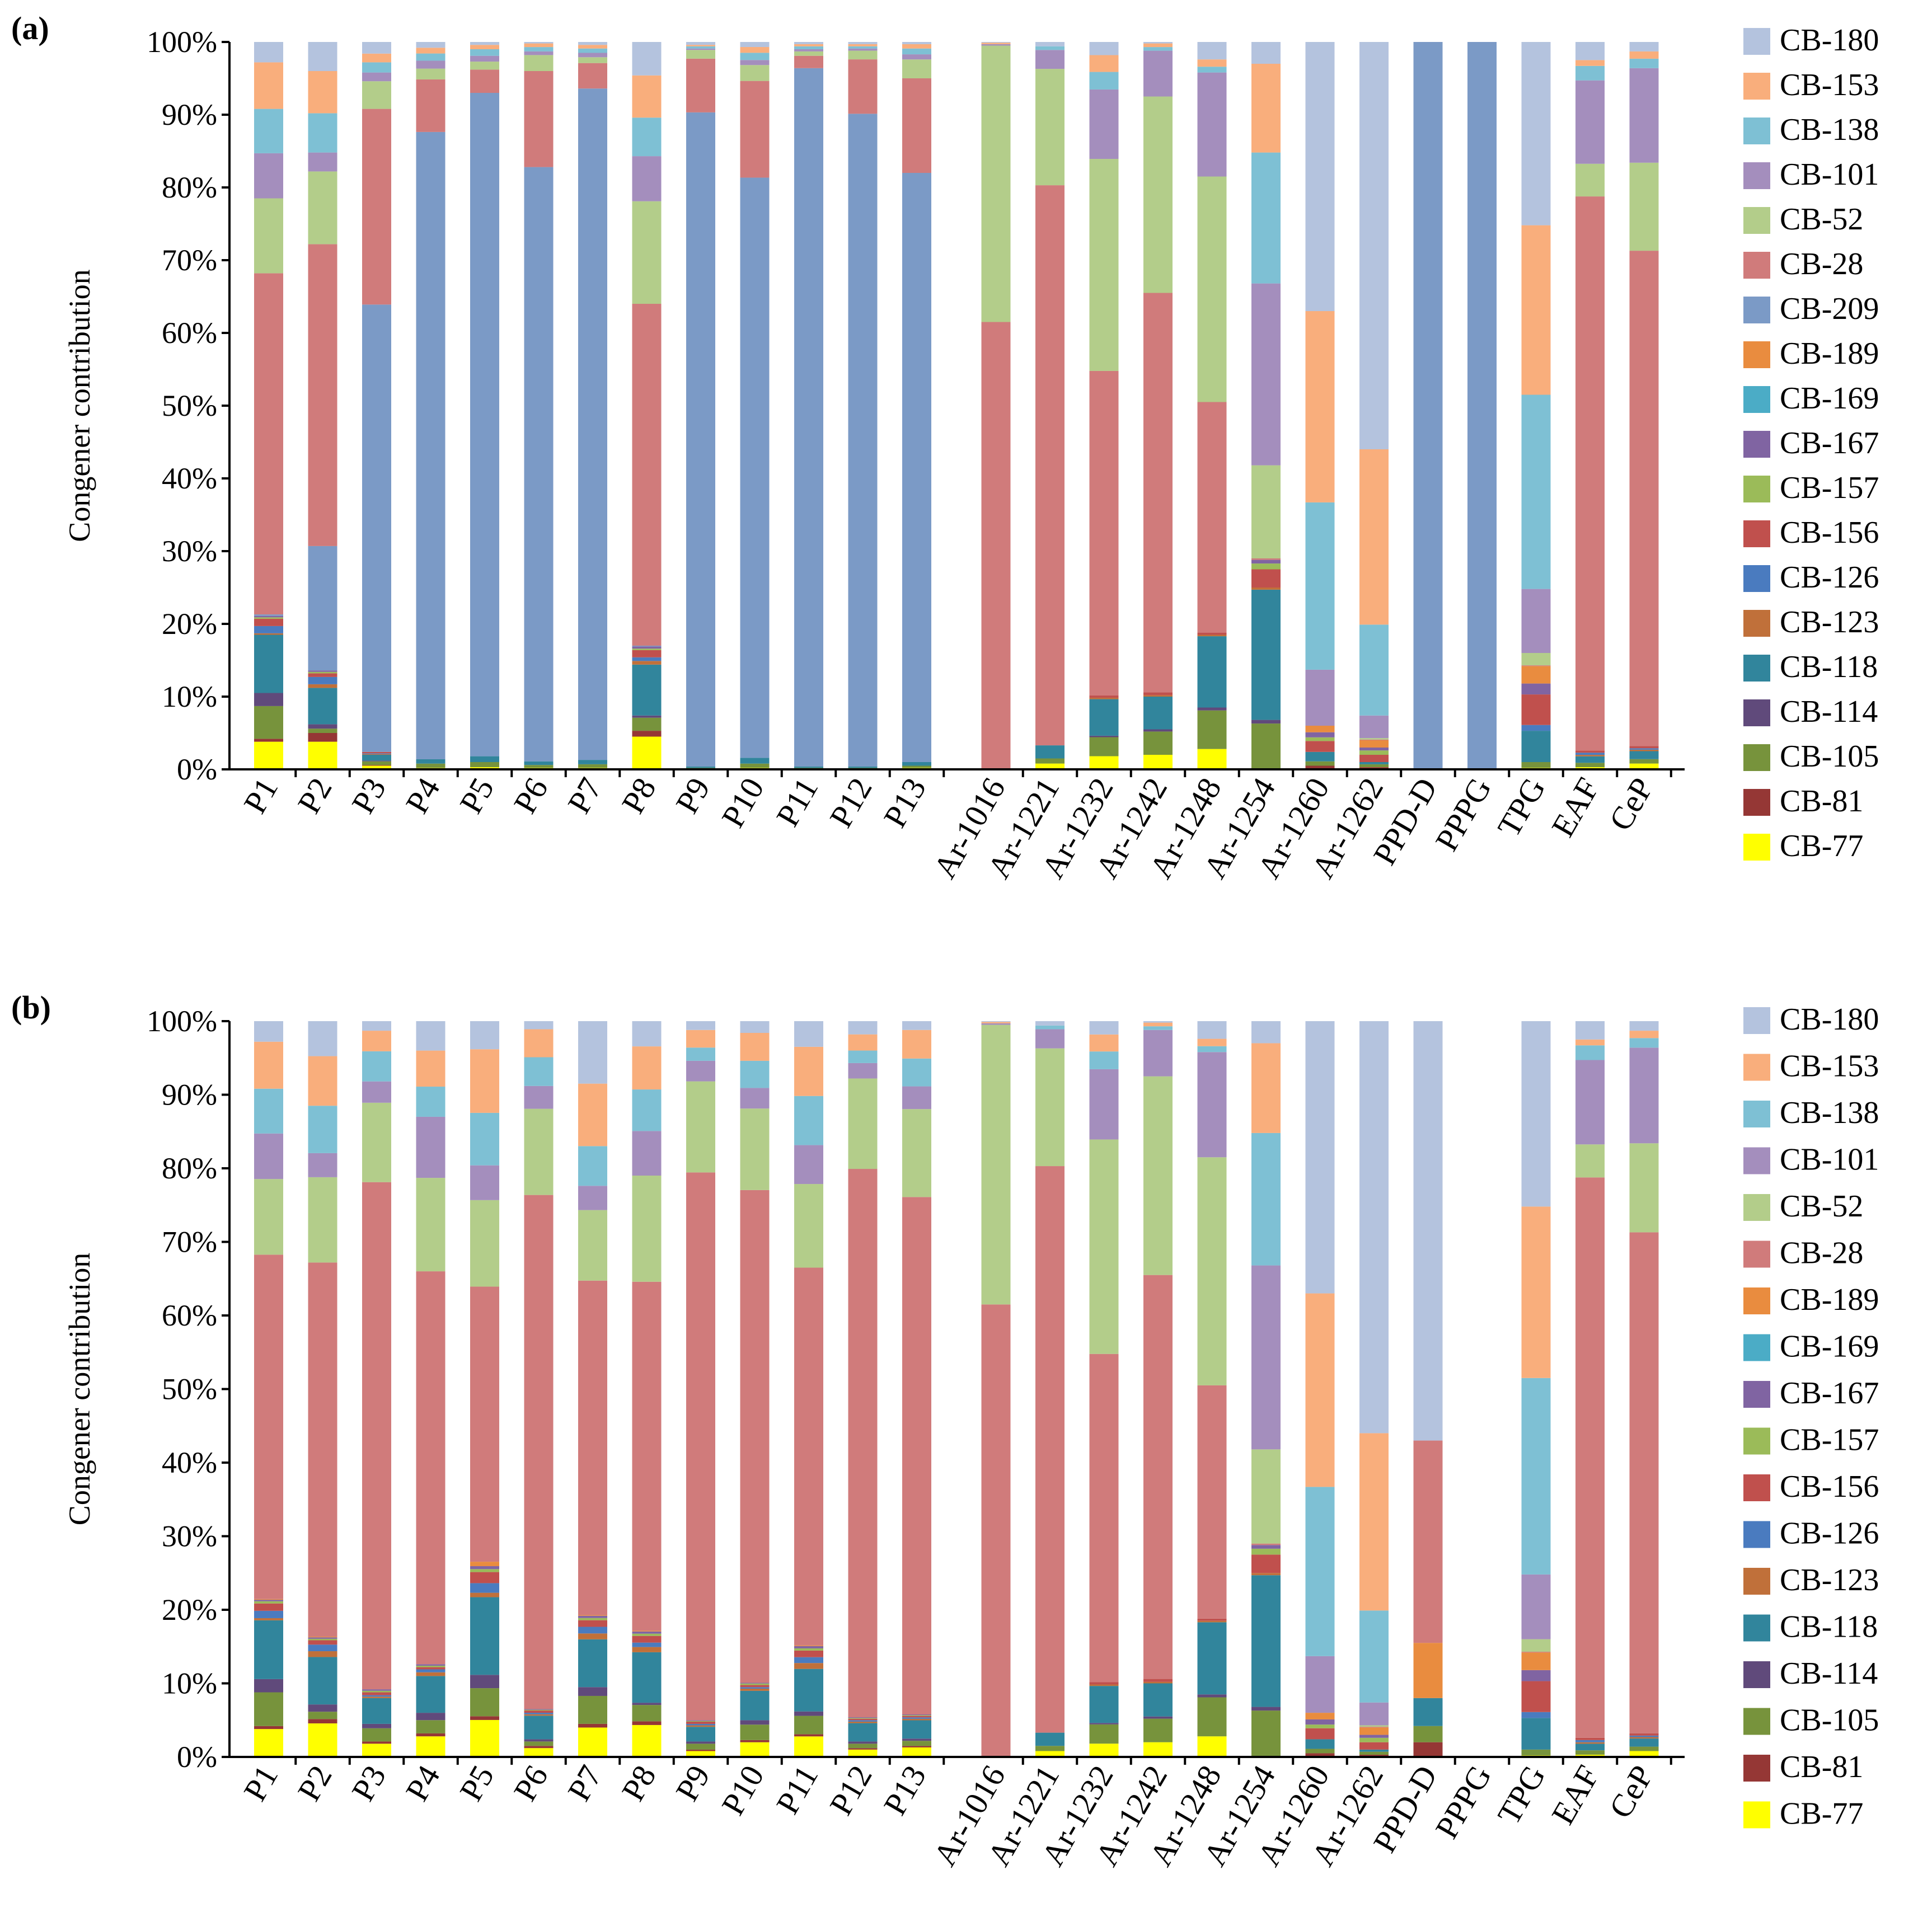  I want to click on y-tick-label-a-70: 70%, so click(189, 260).